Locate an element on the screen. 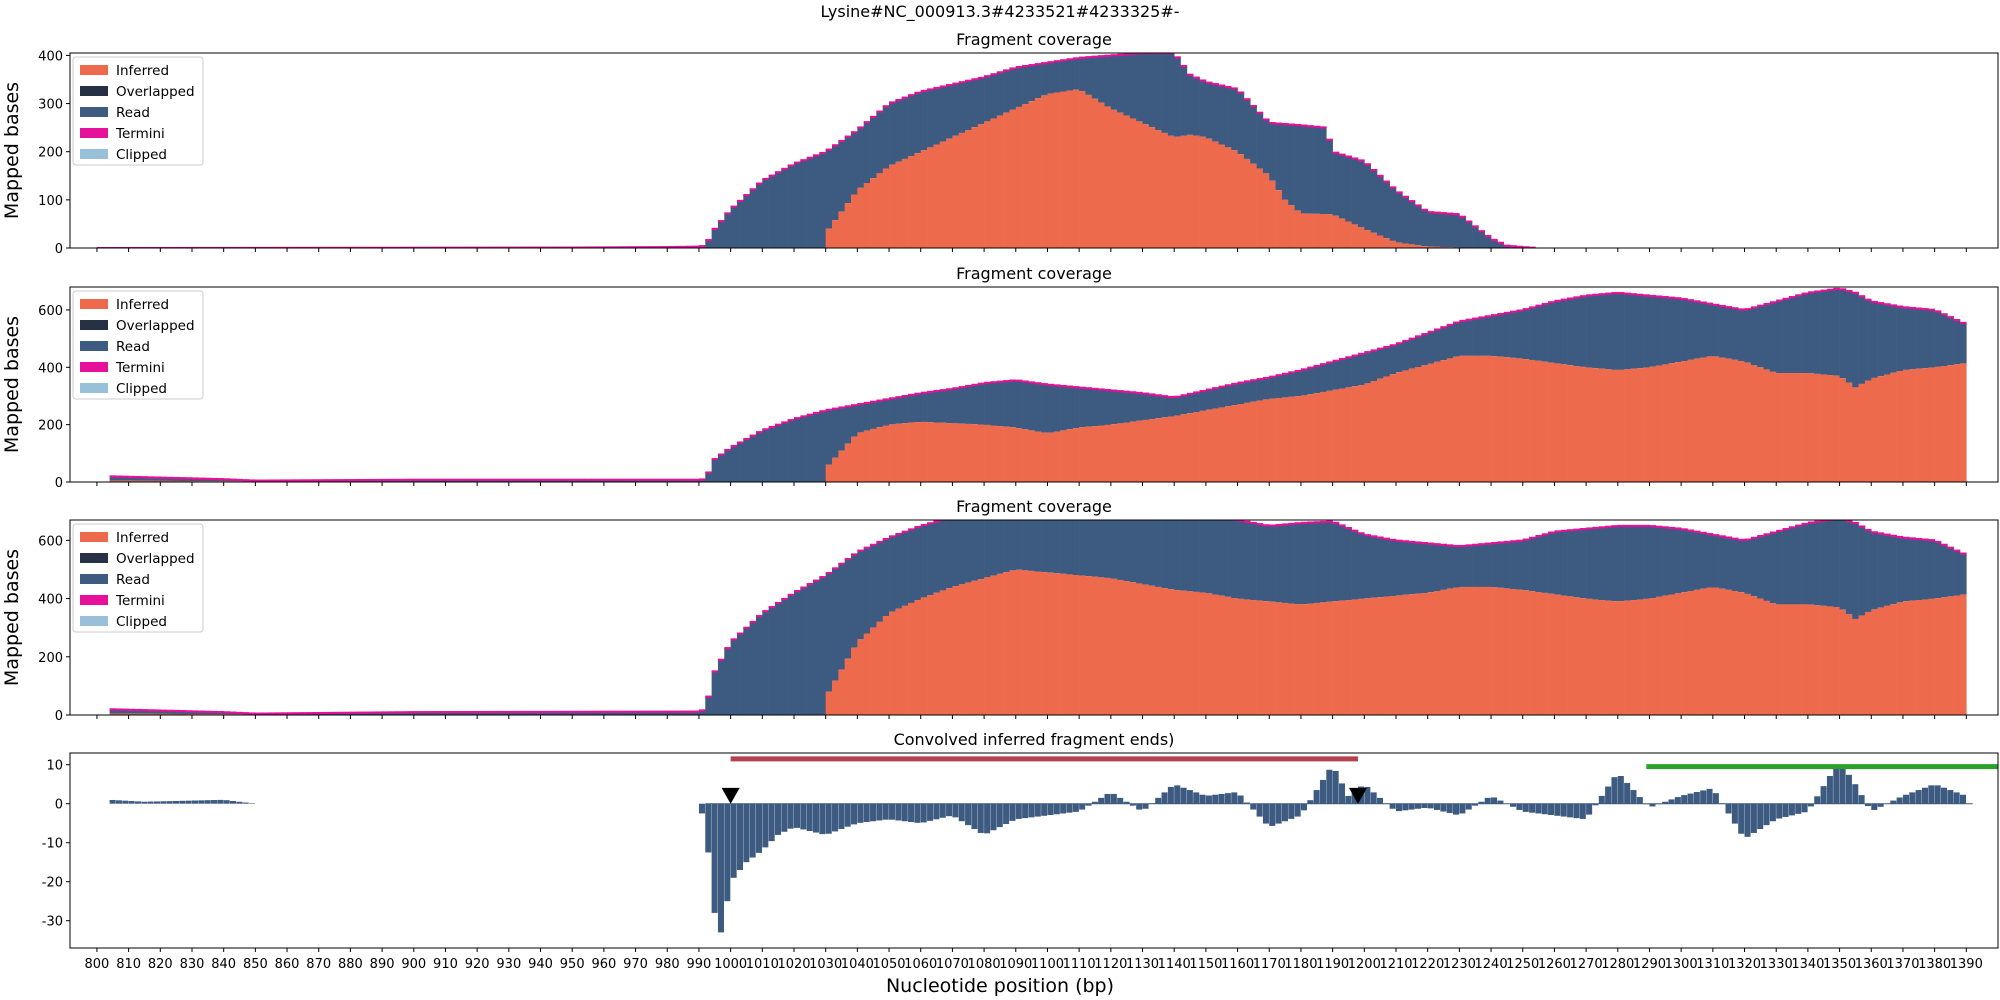 The image size is (2000, 1000). x-tick-label: 1040 is located at coordinates (857, 964).